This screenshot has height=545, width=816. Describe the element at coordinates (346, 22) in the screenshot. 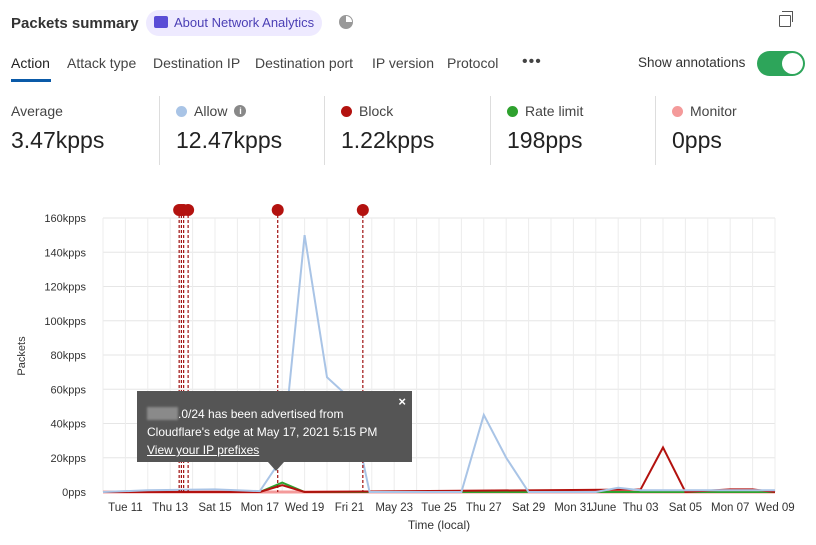

I see `pie-chart-icon` at that location.